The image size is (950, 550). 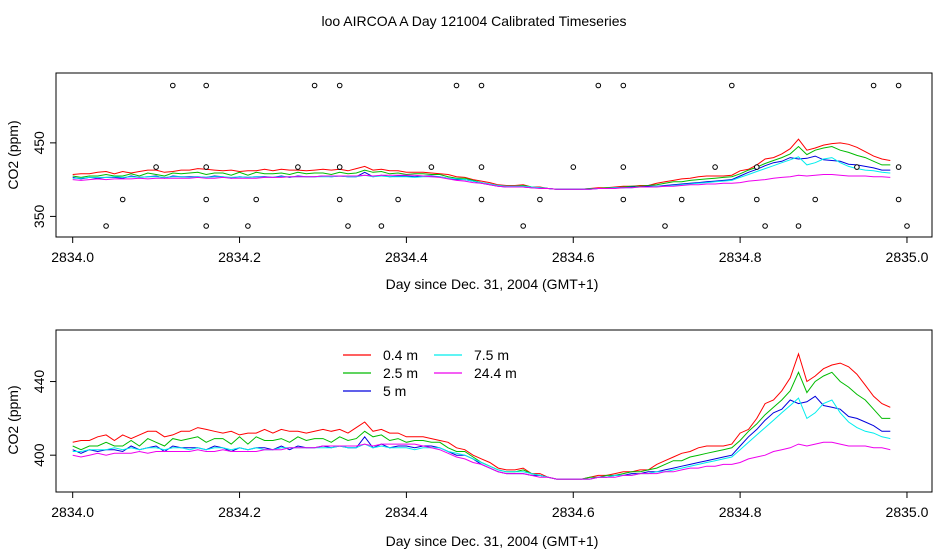 I want to click on legend-label: 7.5 m, so click(x=491, y=355).